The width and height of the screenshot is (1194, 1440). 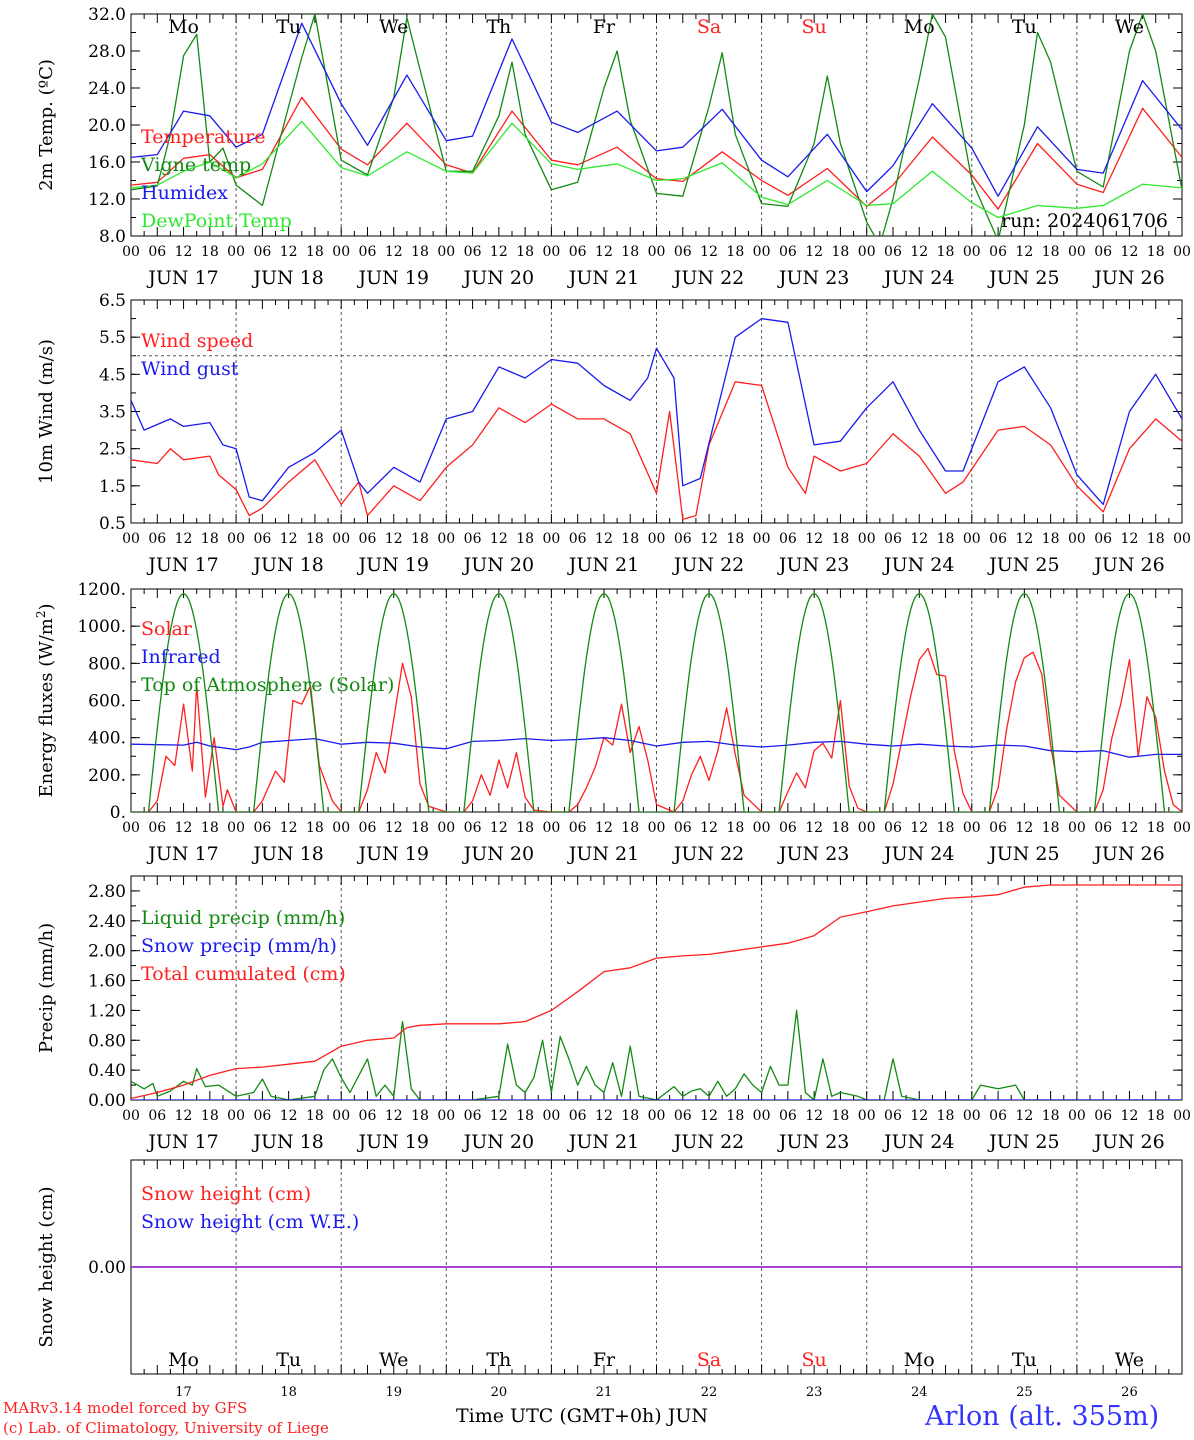 I want to click on time-axis-month: JUN, so click(x=688, y=1416).